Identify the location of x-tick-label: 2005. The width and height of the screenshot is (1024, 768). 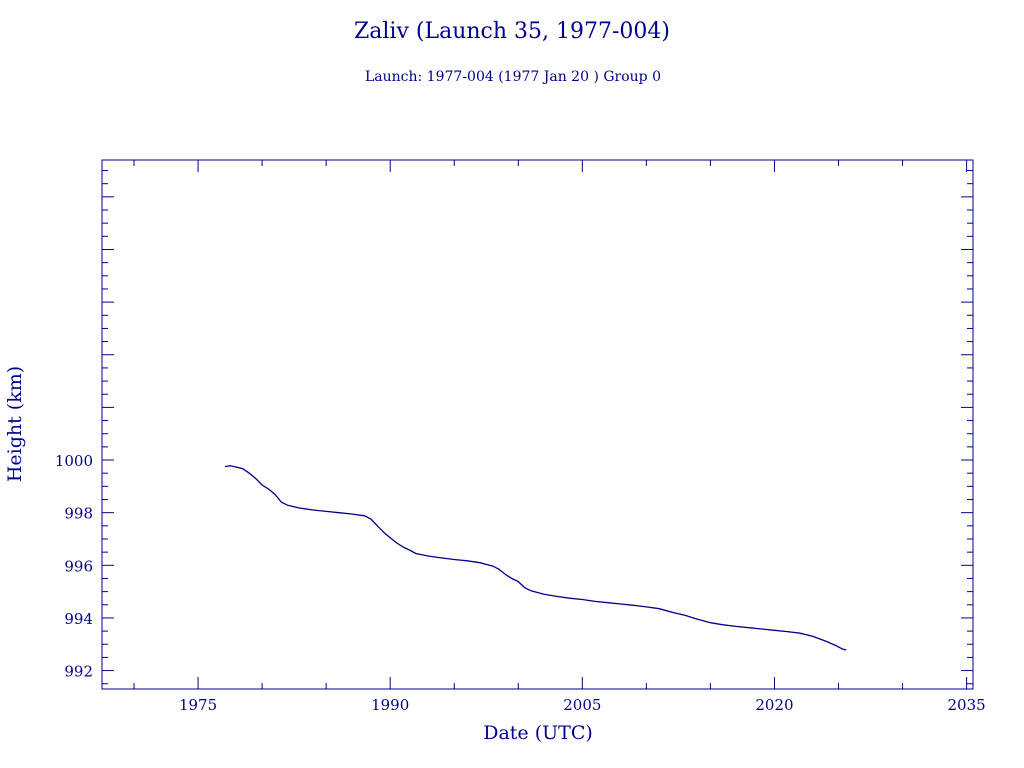
(582, 705).